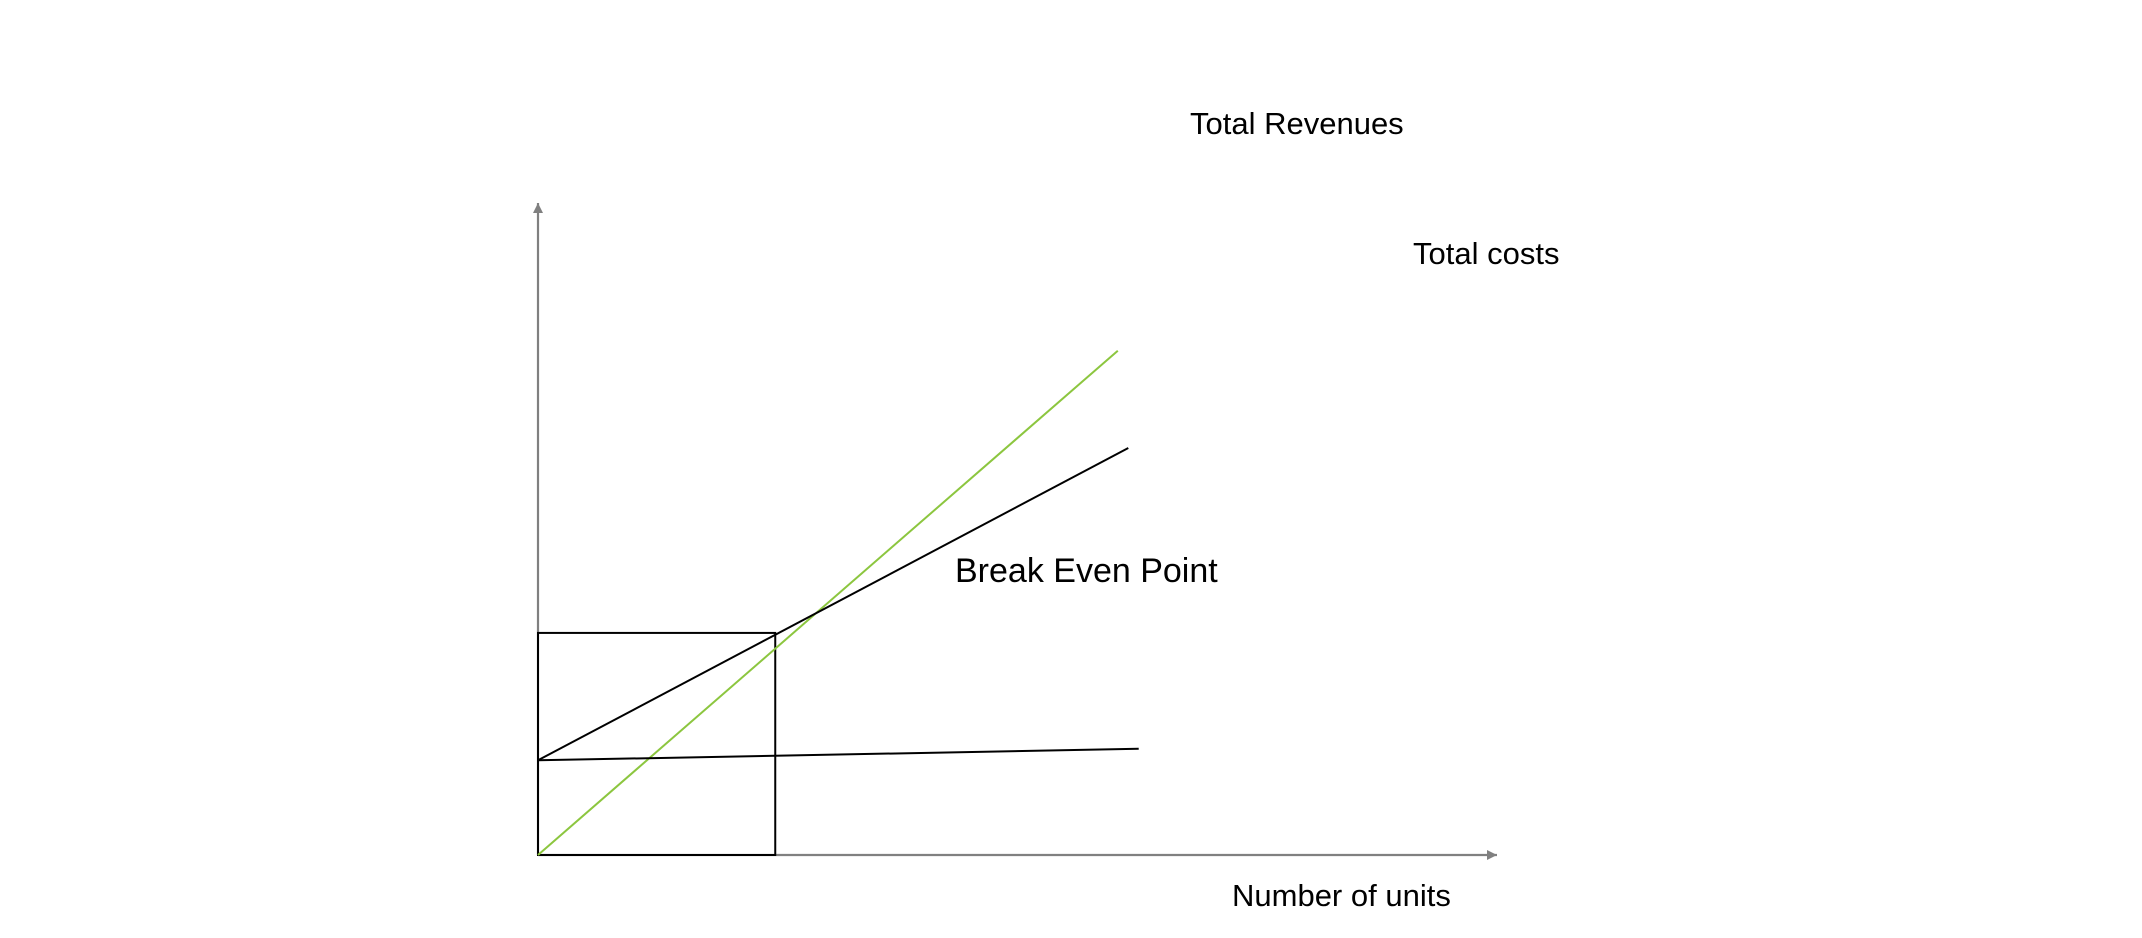  What do you see at coordinates (657, 743) in the screenshot?
I see `break-even-box` at bounding box center [657, 743].